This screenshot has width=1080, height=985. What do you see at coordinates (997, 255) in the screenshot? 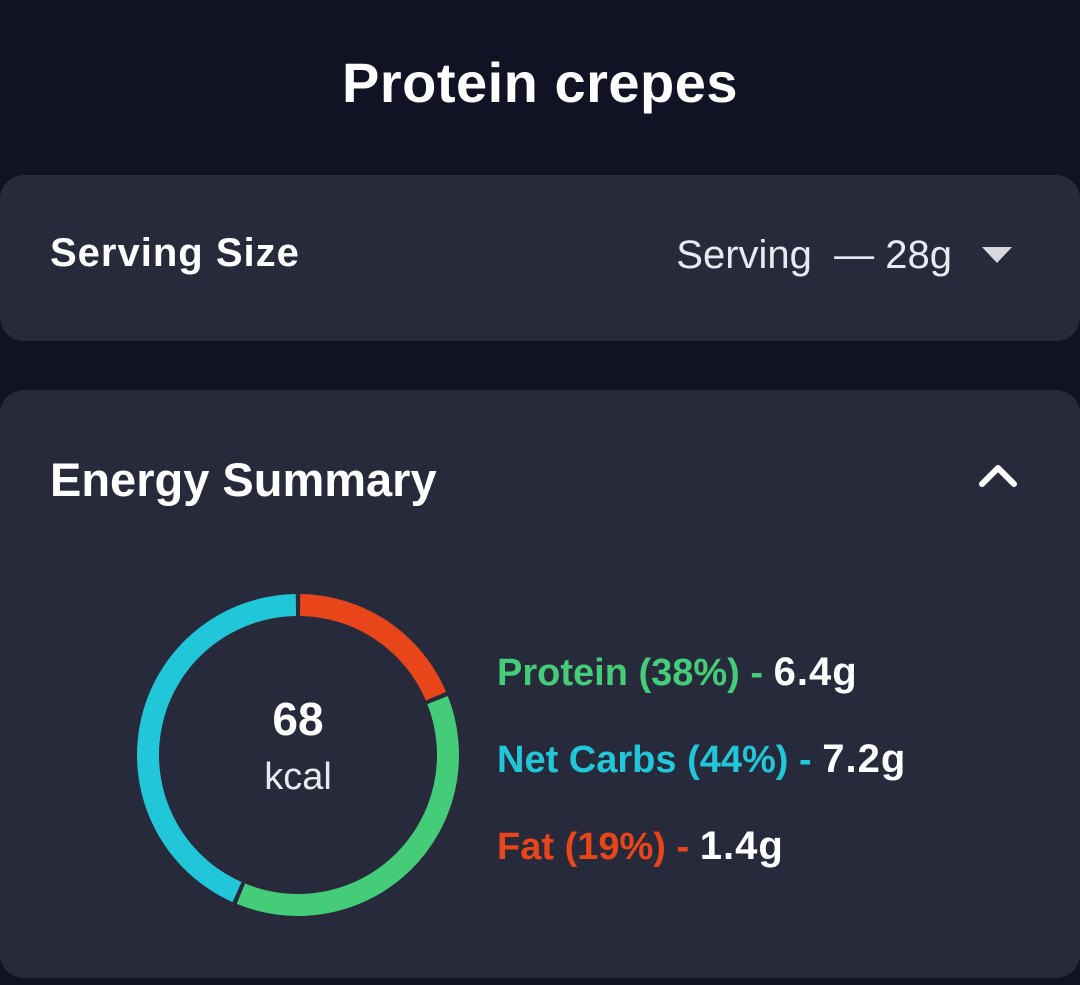
I see `caret-down-icon` at bounding box center [997, 255].